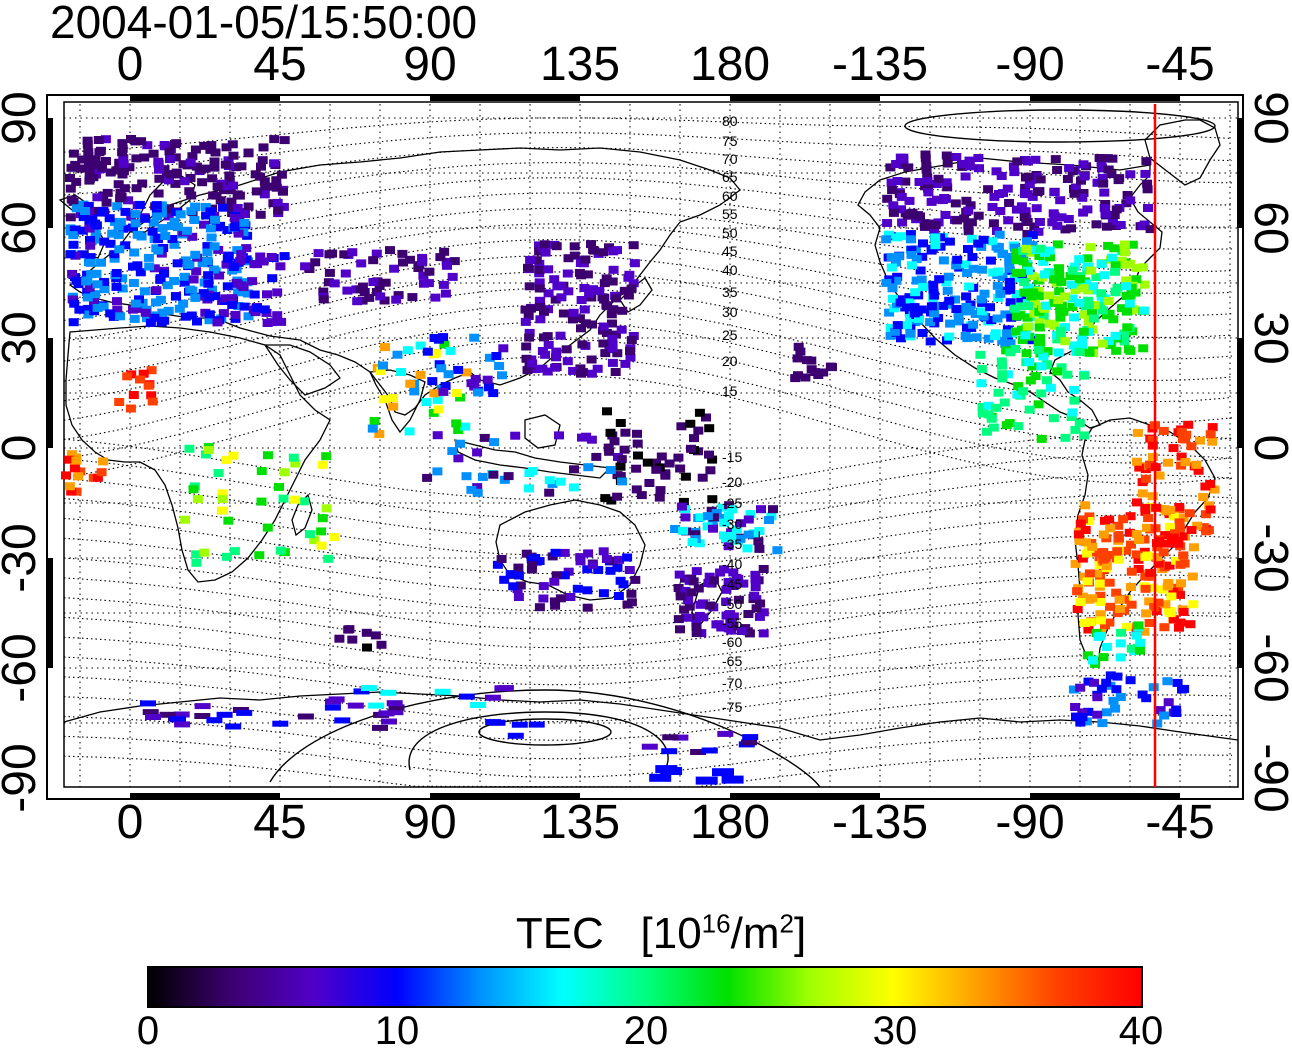 This screenshot has height=1057, width=1292. Describe the element at coordinates (404, 281) in the screenshot. I see `coastline-eurasia` at that location.